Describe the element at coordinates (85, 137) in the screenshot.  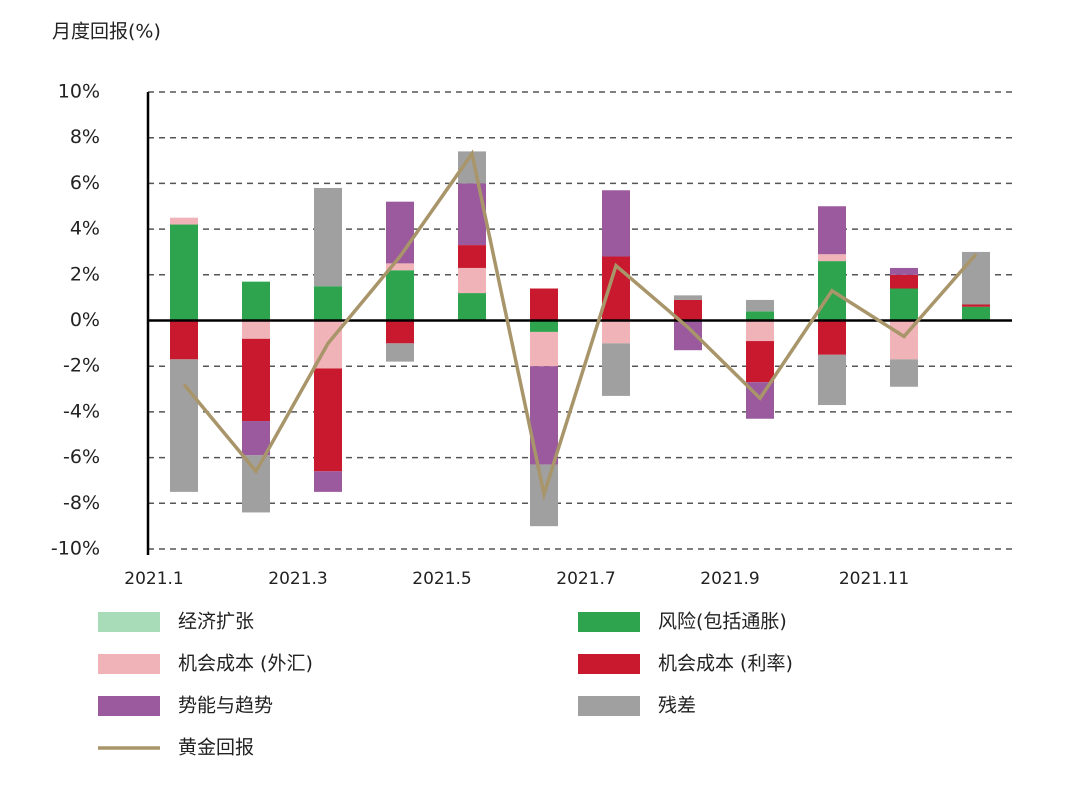
I see `y-tick-label: 8%` at that location.